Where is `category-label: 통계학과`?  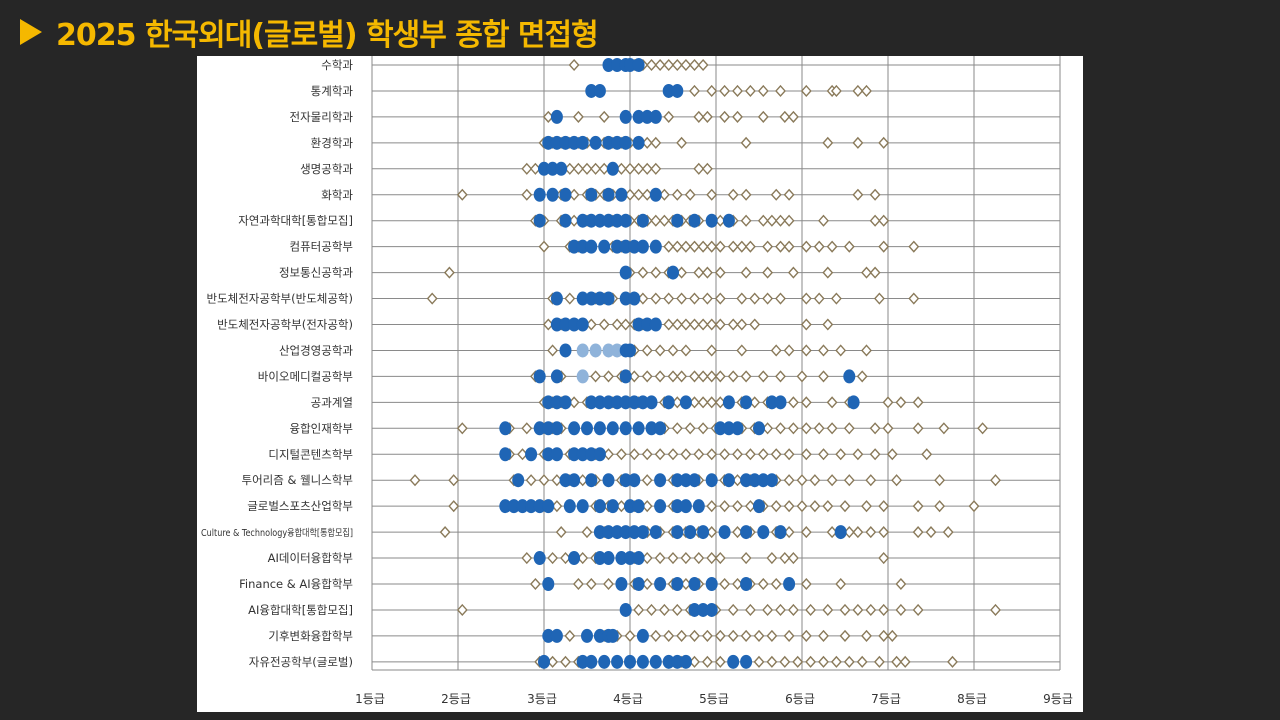 category-label: 통계학과 is located at coordinates (332, 91).